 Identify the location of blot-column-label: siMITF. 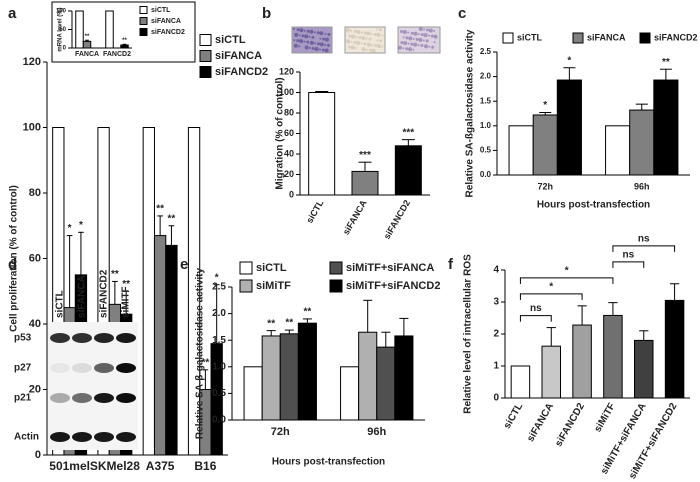
(126, 302).